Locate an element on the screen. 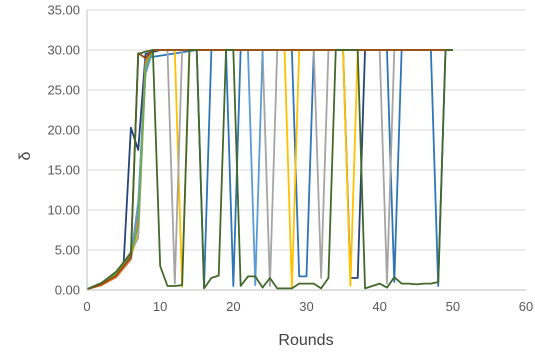  y-tick-label: 0.00 is located at coordinates (67, 290).